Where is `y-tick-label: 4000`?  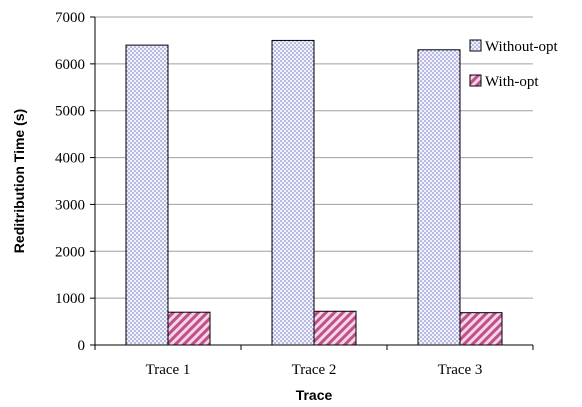
y-tick-label: 4000 is located at coordinates (70, 159).